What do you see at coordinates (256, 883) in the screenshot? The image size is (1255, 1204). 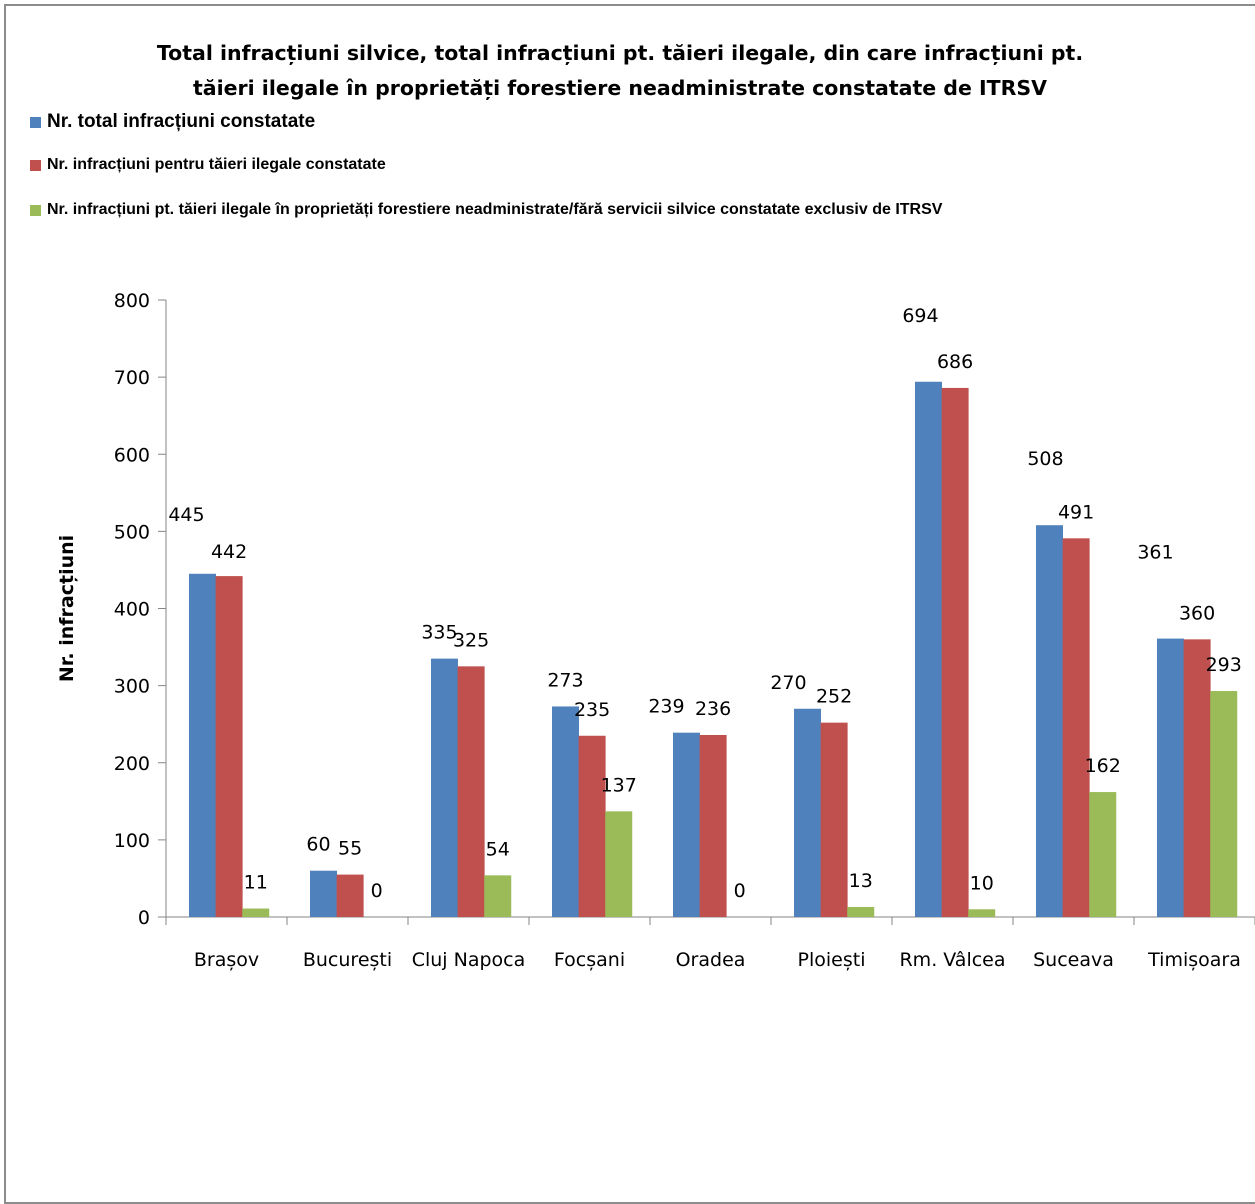 I see `data-label: 11` at bounding box center [256, 883].